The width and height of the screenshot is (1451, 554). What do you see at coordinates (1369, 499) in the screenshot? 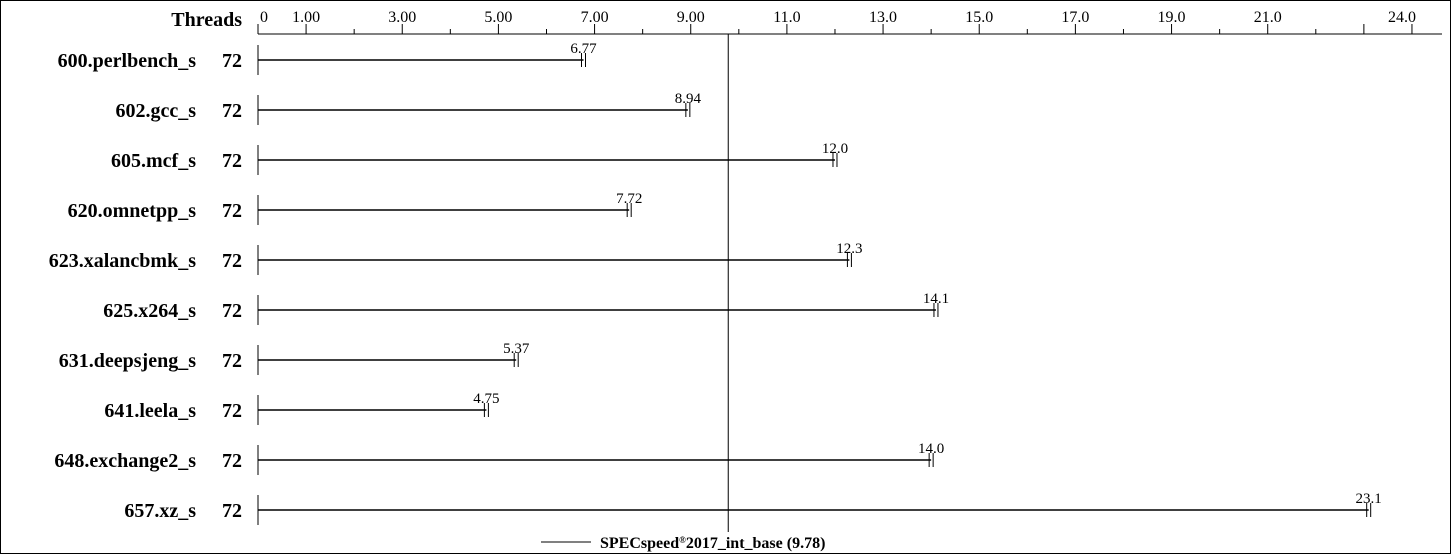
I see `value-label: 23.1` at bounding box center [1369, 499].